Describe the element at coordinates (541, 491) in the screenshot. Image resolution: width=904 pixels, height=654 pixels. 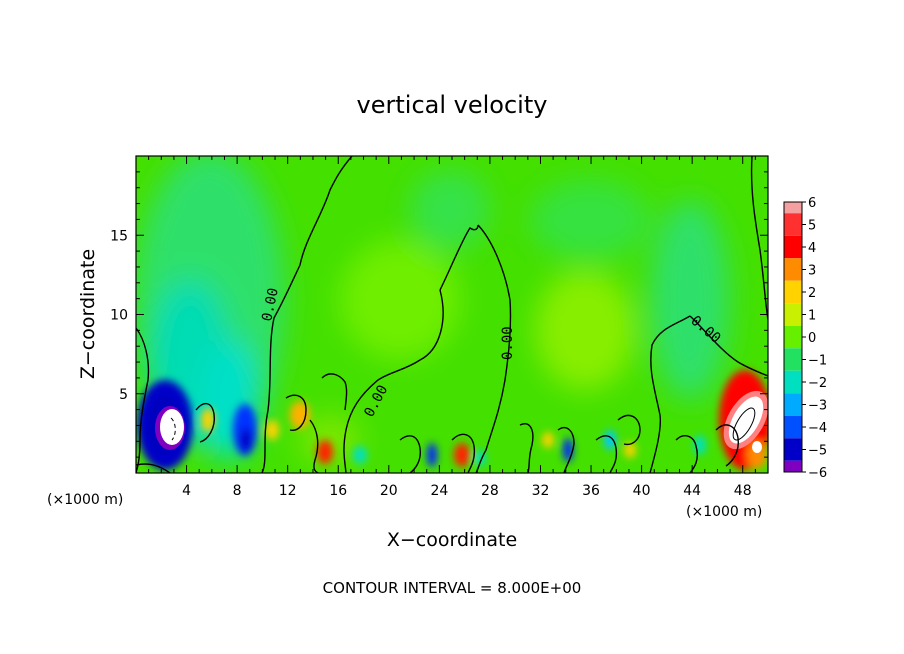
I see `x-tick-label: 32` at that location.